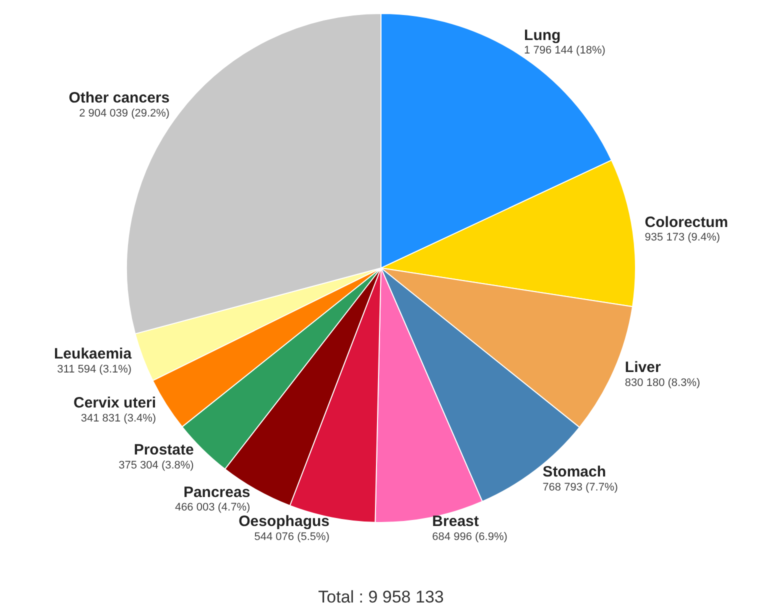  Describe the element at coordinates (216, 492) in the screenshot. I see `slice-label: Pancreas` at that location.